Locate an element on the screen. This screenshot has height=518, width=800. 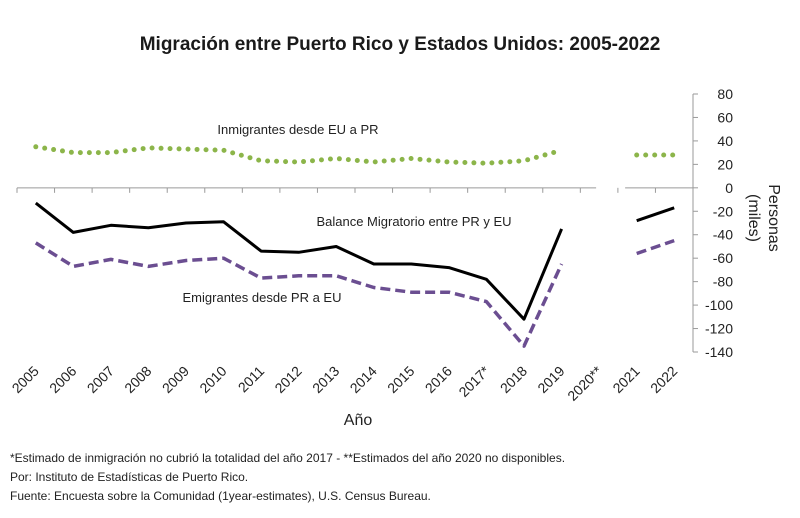
x-tick-label: 2011 is located at coordinates (251, 379).